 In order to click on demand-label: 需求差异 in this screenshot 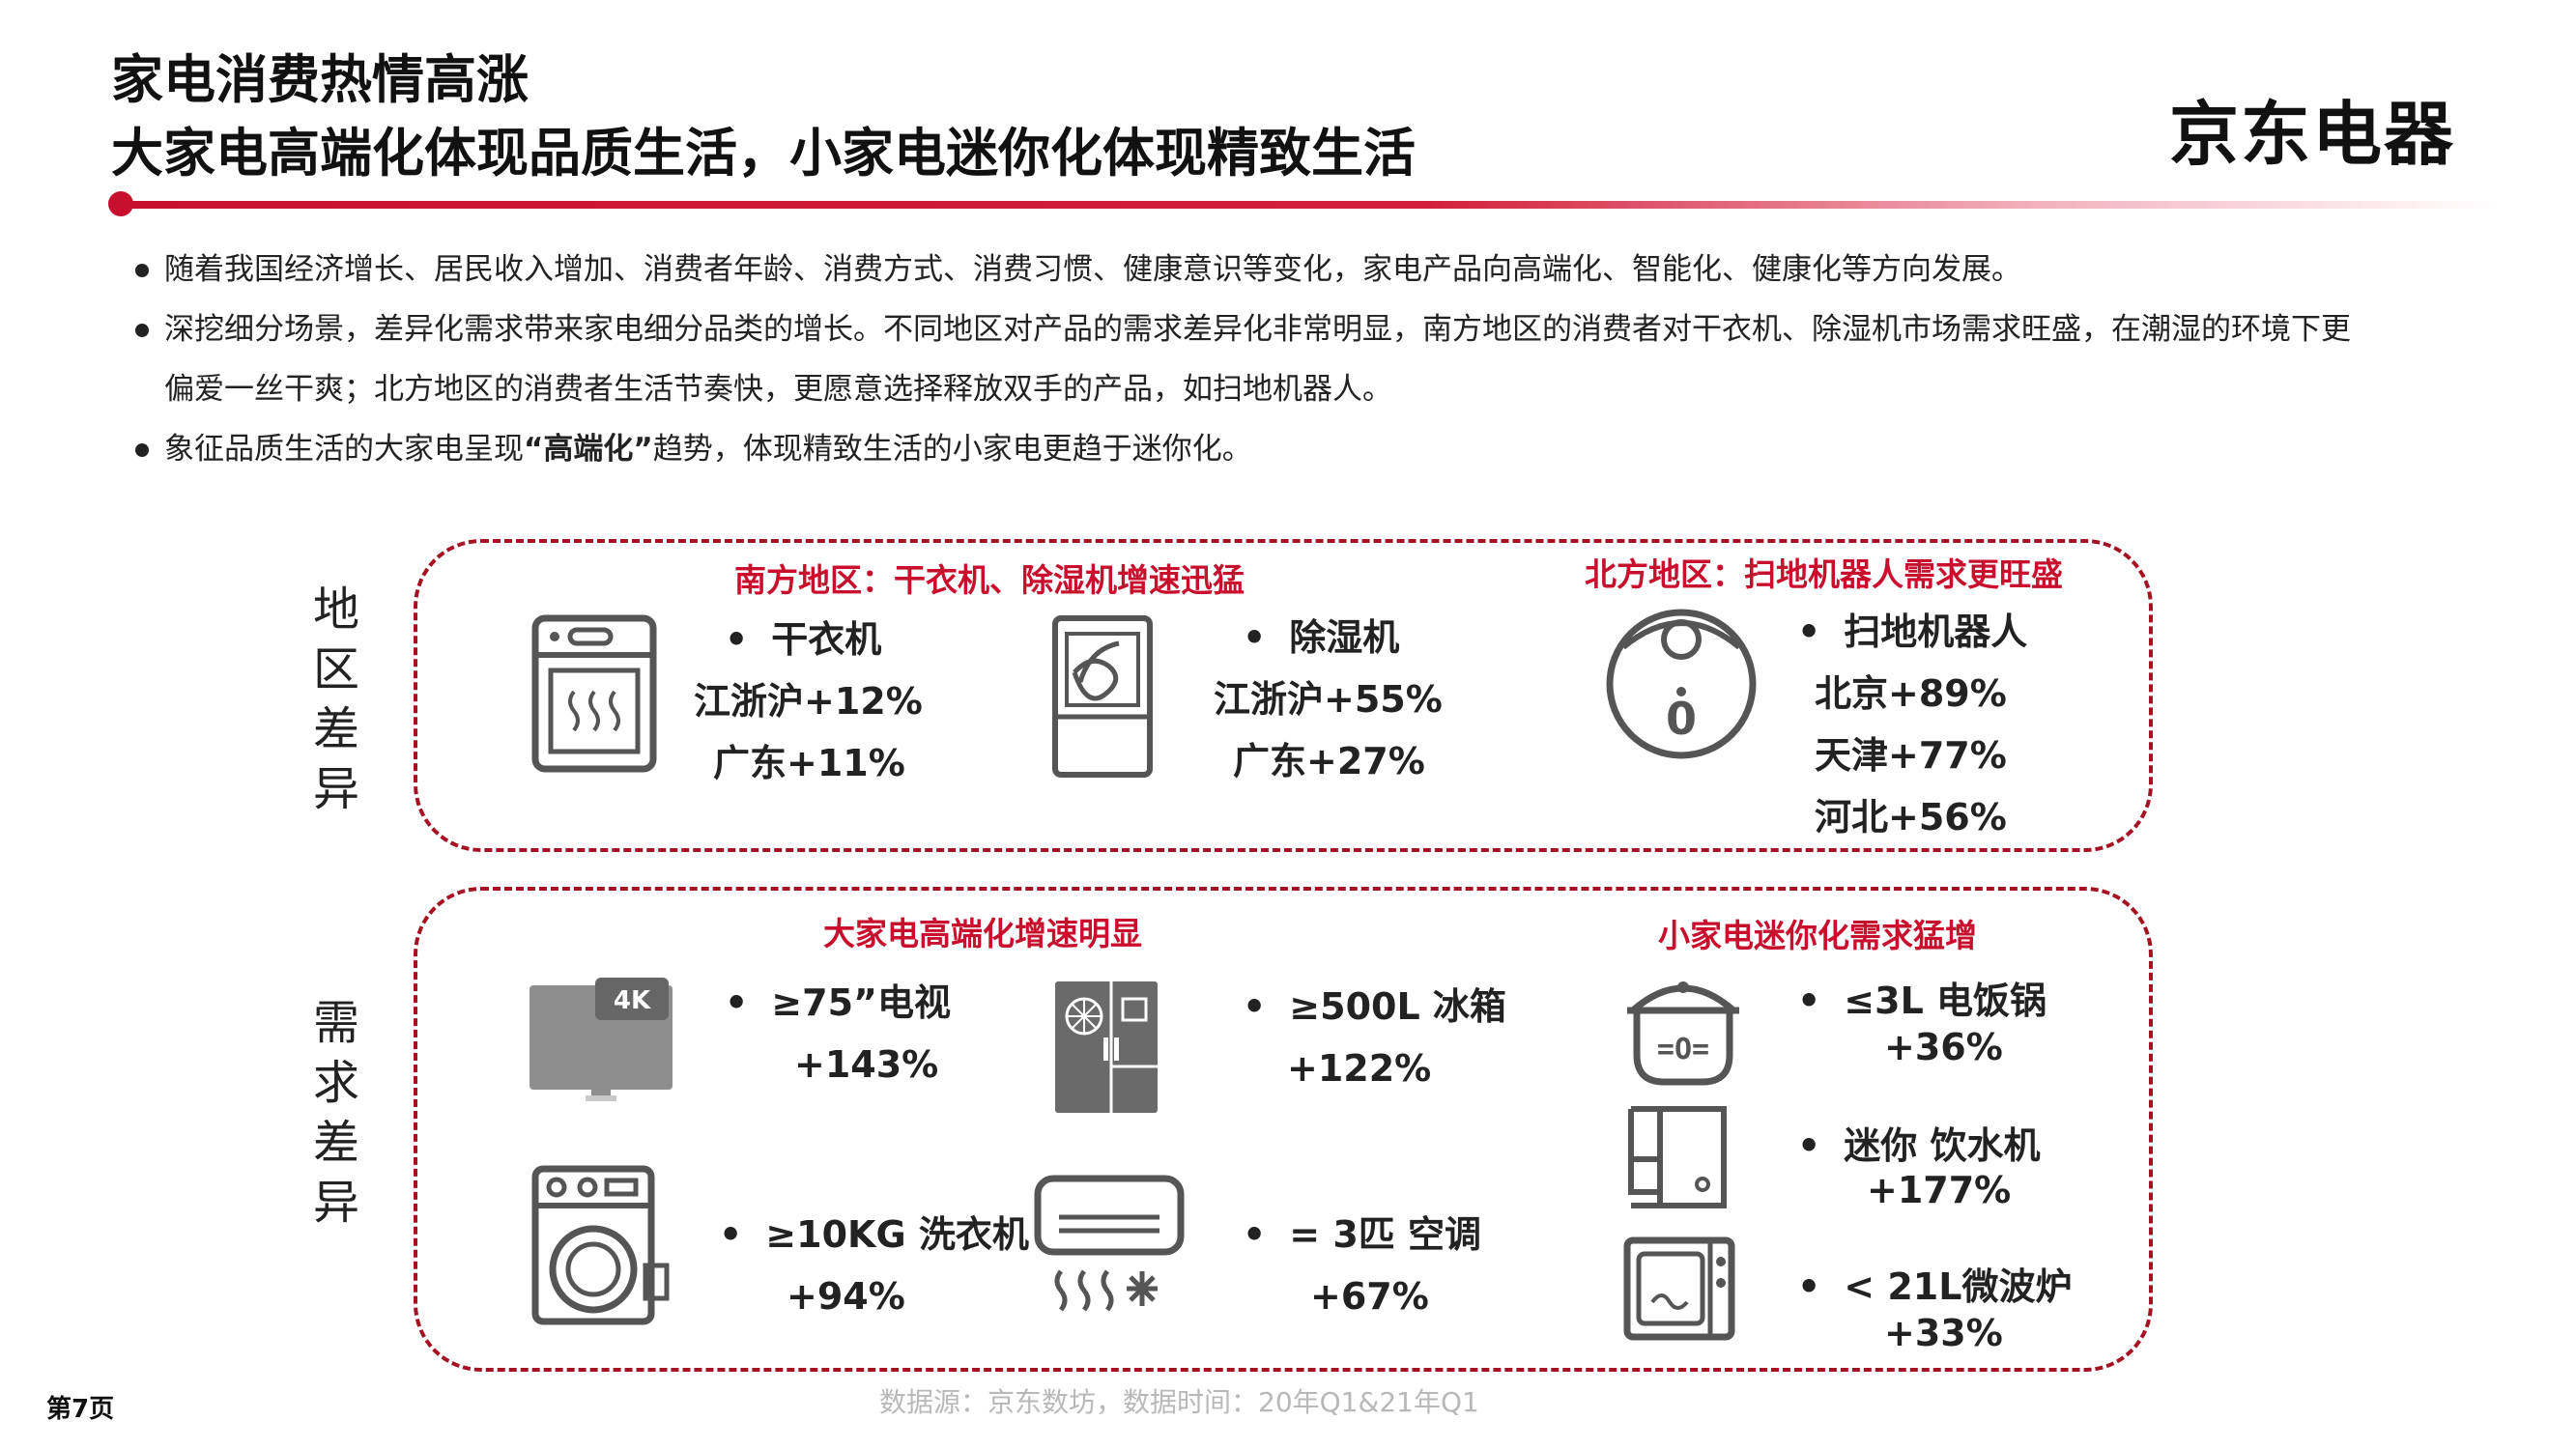, I will do `click(336, 1113)`.